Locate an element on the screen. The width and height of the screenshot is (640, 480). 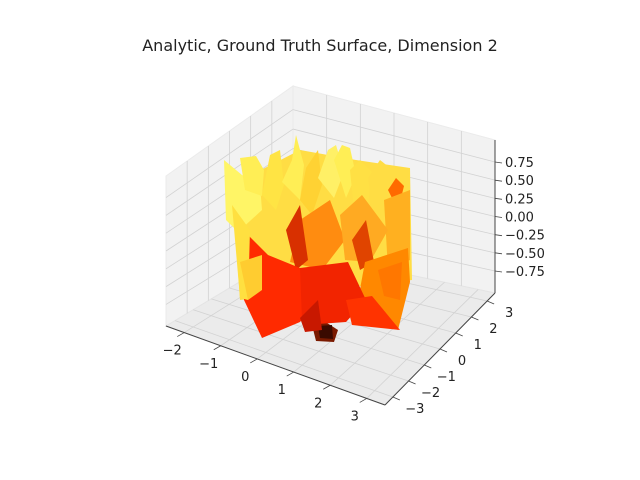
z-ticks: 0.75 0.50 0.25 0.00 −0.25 −0.50 −0.75 is located at coordinates (519, 218).